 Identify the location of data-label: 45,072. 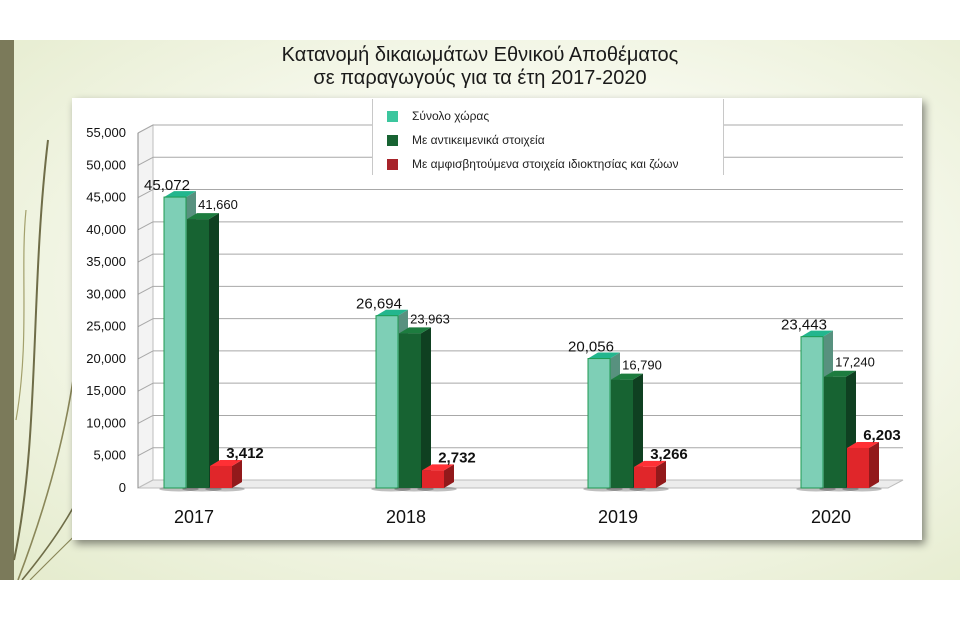
(167, 185).